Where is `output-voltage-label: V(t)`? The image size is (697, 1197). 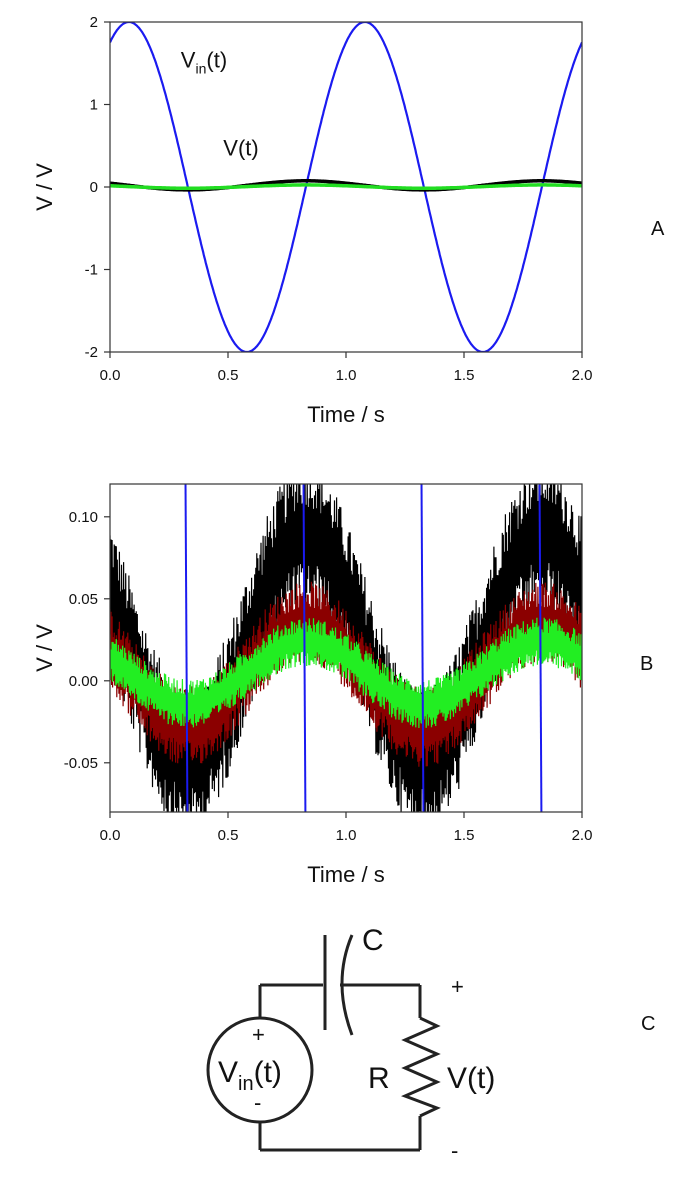
output-voltage-label: V(t) is located at coordinates (471, 1078).